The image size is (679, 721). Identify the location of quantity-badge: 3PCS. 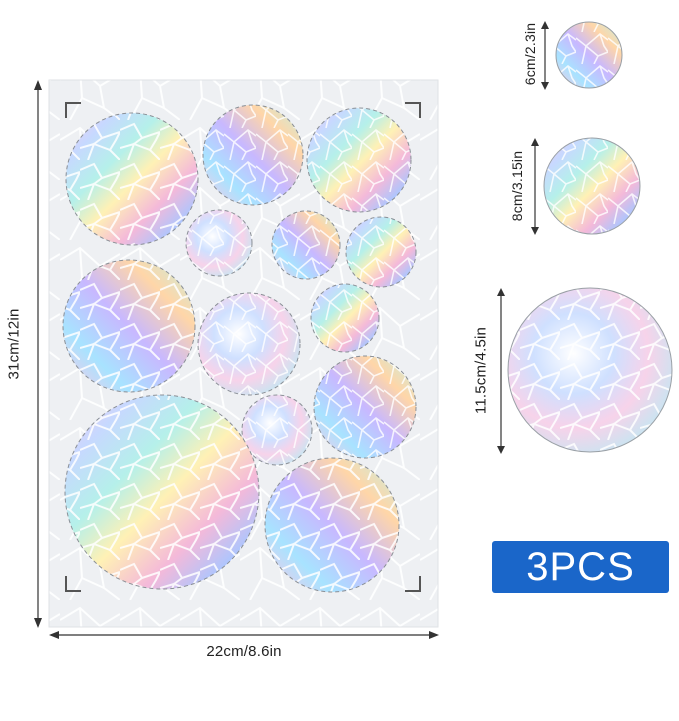
(580, 567).